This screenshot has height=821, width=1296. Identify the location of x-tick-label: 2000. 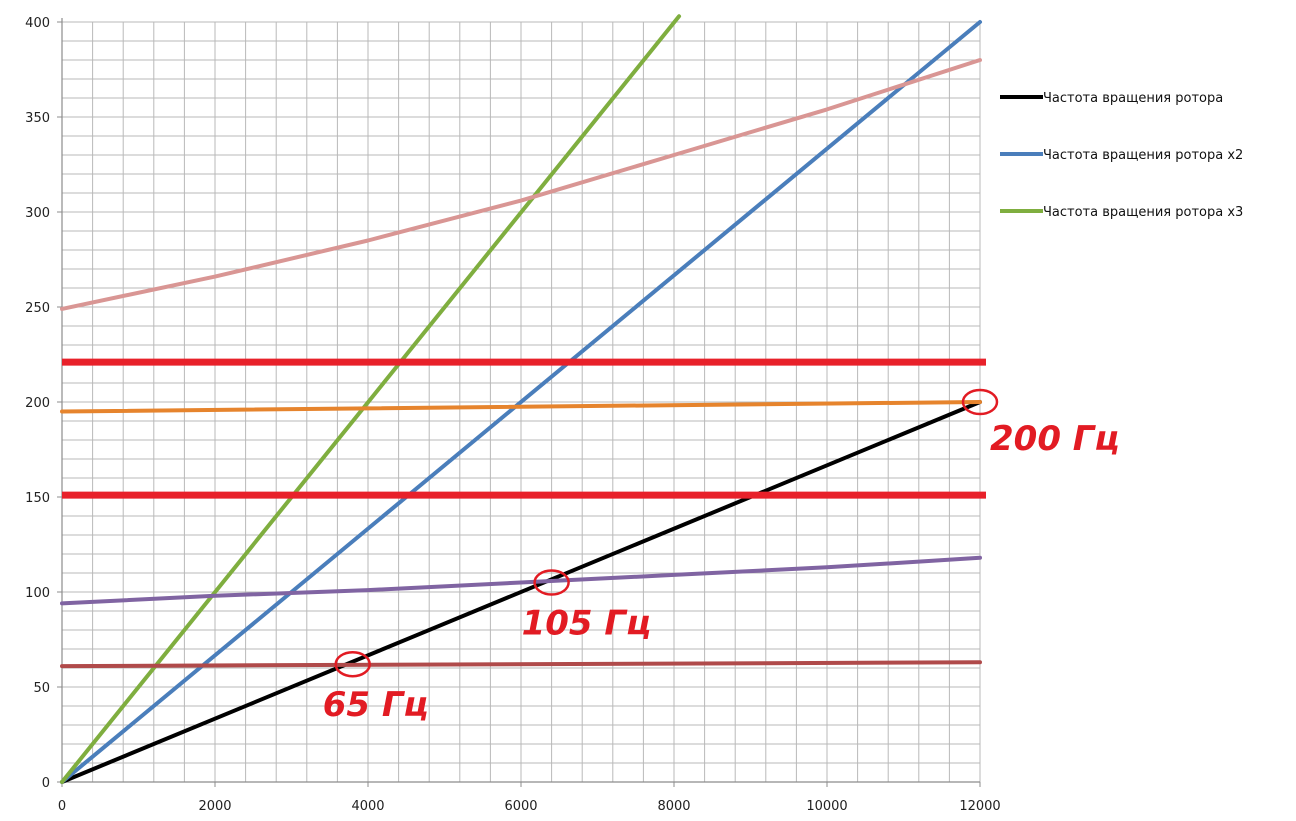
(214, 806).